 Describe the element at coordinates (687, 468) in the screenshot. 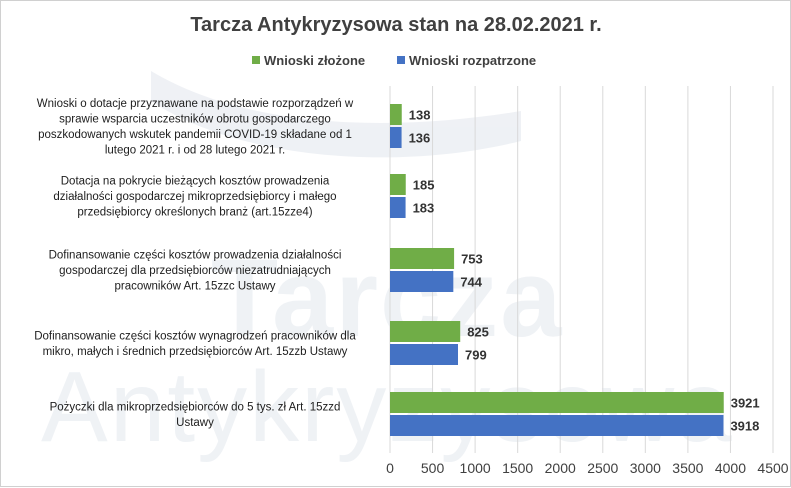

I see `x-tick-label-3500: 3500` at that location.